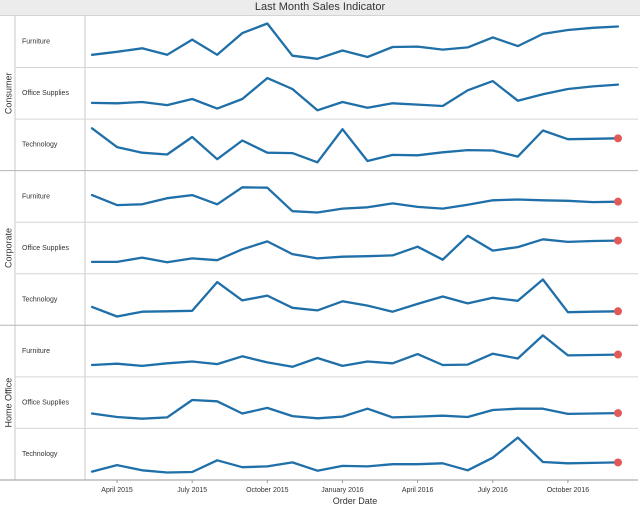 This screenshot has width=640, height=510. I want to click on x-tick-label: October 2015, so click(267, 490).